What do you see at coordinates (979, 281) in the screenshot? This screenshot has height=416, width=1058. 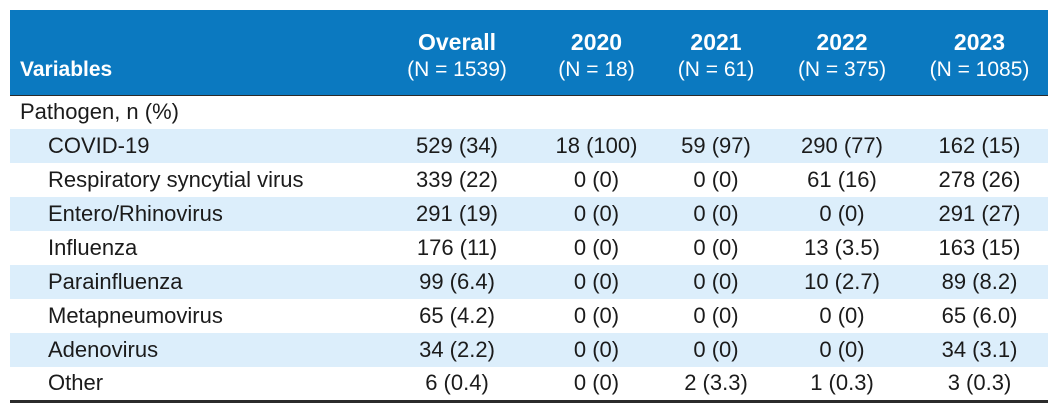 I see `cell-value: 89 (8.2)` at bounding box center [979, 281].